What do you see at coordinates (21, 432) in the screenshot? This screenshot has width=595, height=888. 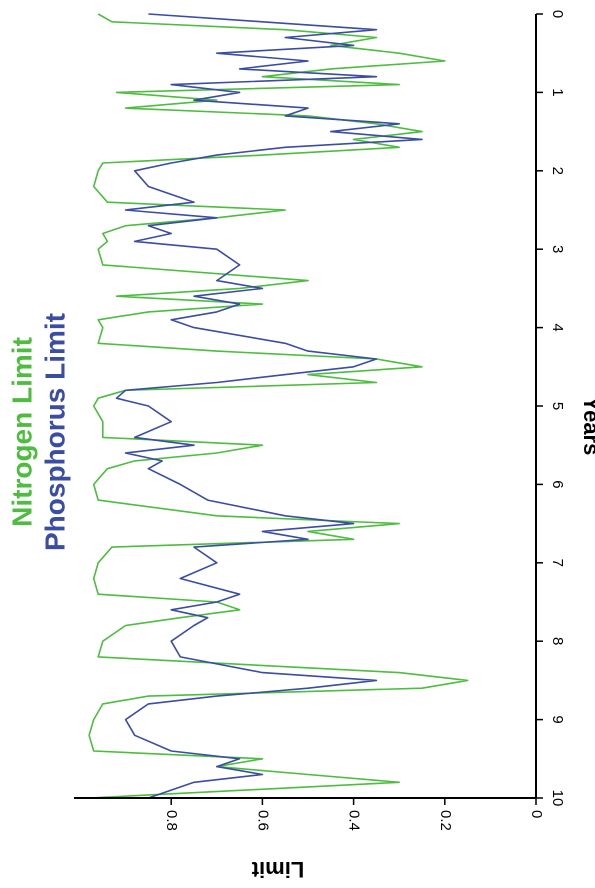 I see `legend-entry-nitrogen: Nitrogen Limit` at bounding box center [21, 432].